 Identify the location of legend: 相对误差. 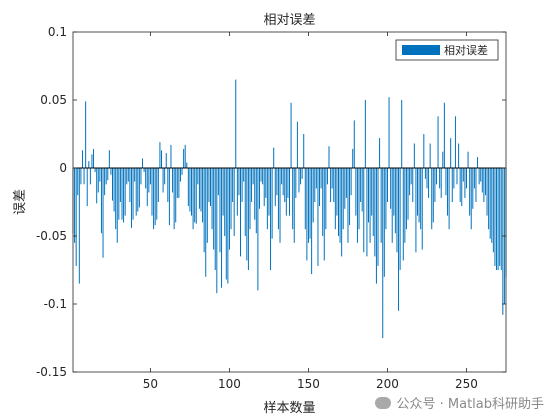
(447, 50).